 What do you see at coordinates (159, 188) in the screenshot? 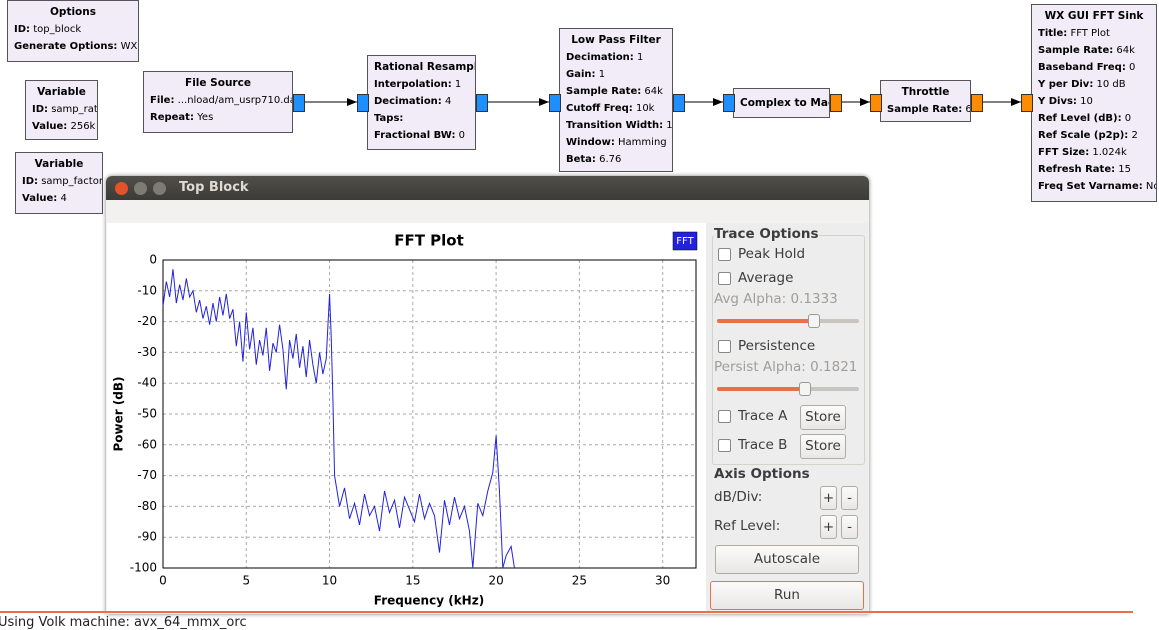
I see `maximize-button` at bounding box center [159, 188].